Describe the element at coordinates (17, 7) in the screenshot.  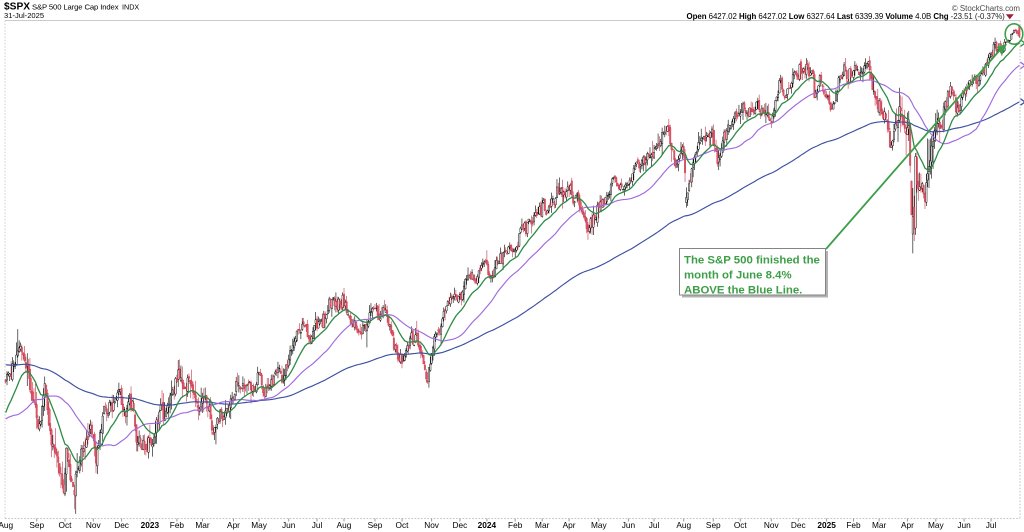
I see `svg-text: $SPX` at that location.